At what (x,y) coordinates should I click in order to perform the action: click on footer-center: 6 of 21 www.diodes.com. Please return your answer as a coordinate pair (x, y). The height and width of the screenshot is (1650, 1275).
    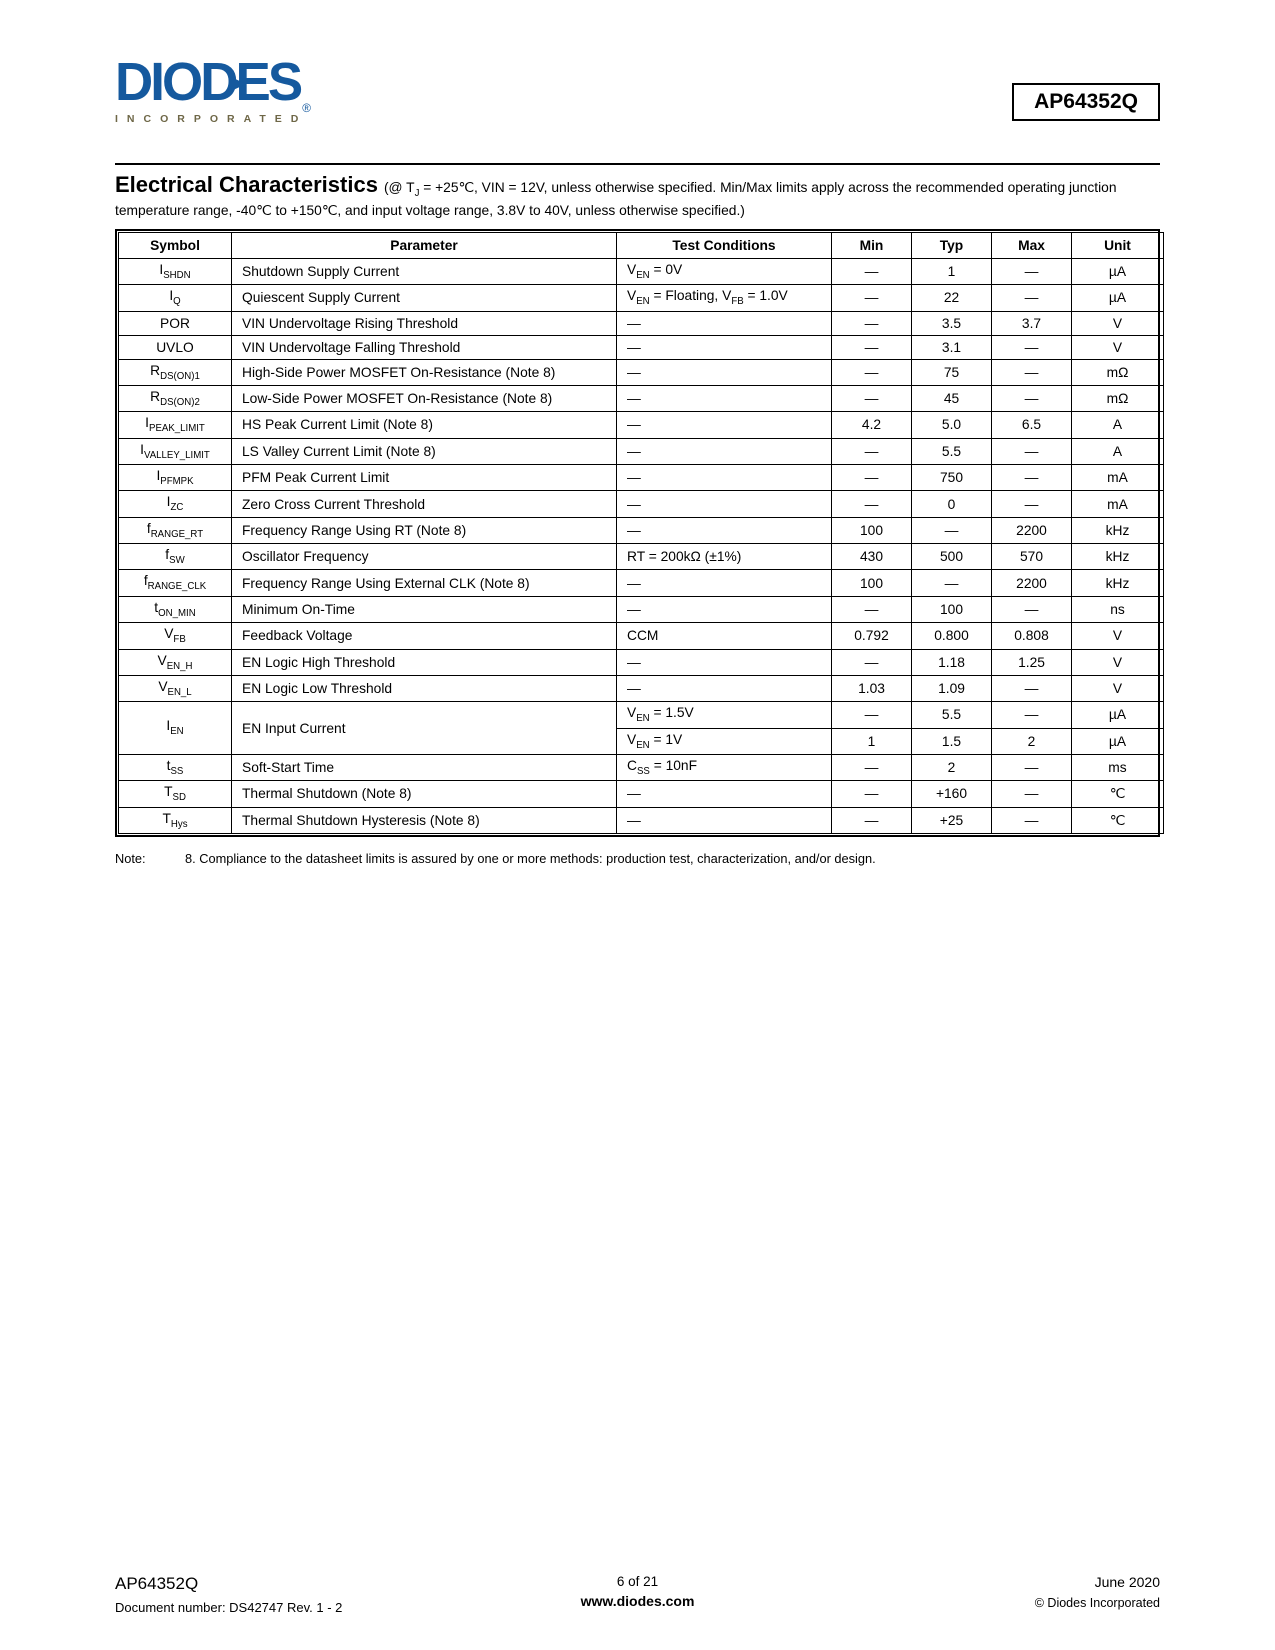
    Looking at the image, I should click on (637, 1591).